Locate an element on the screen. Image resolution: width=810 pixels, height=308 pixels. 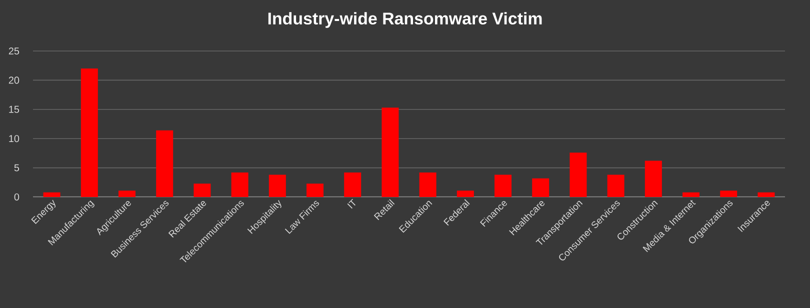
x-tick-label: IT is located at coordinates (351, 203).